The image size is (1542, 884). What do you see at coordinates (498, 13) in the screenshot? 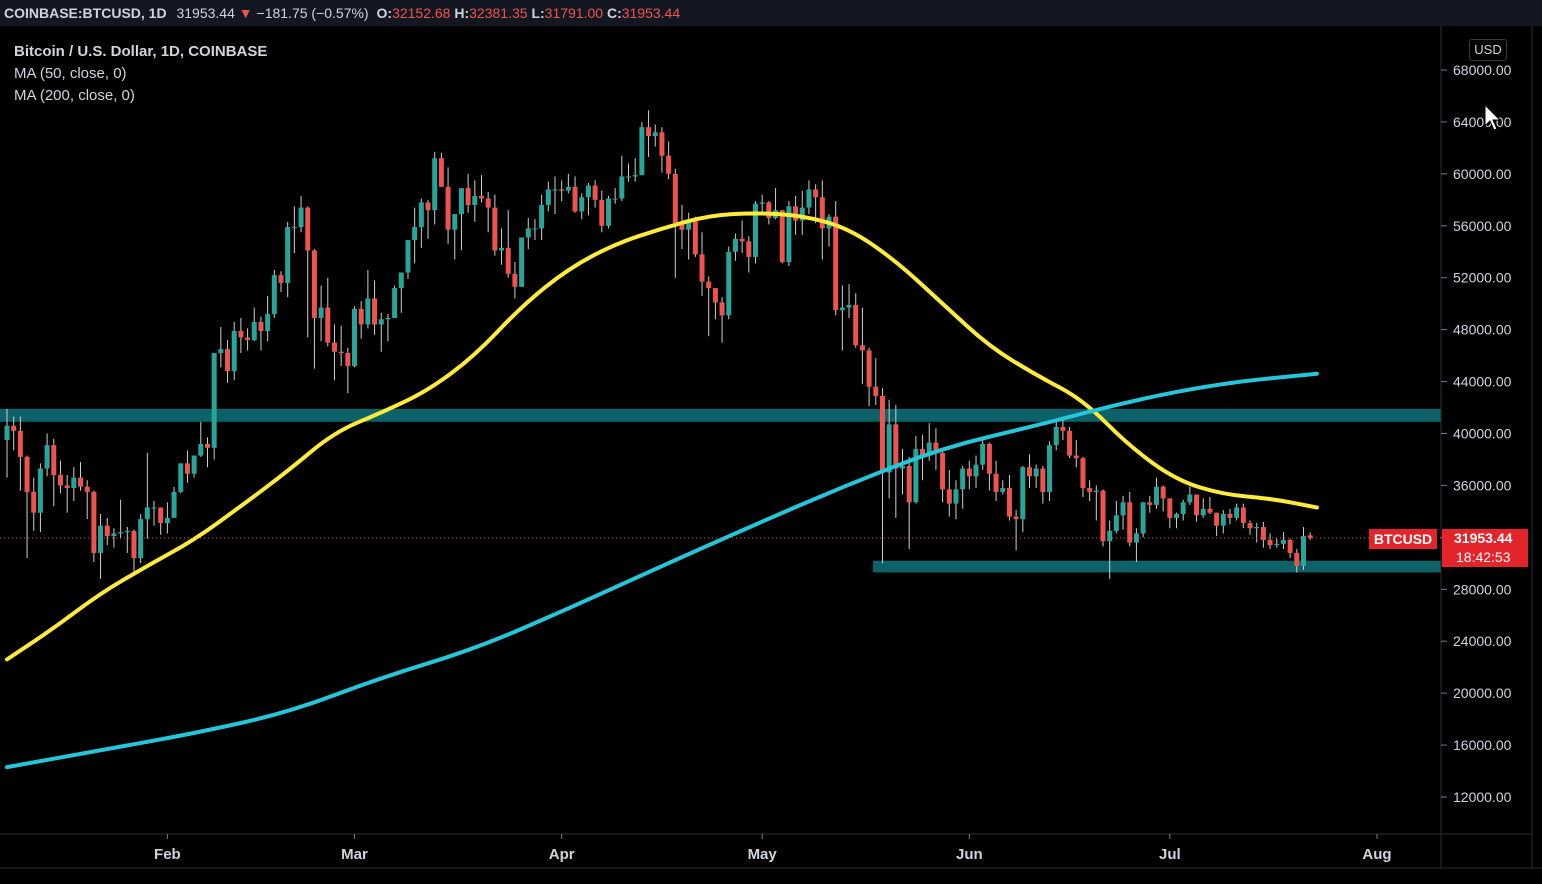
I see `high-value: 32381.35` at bounding box center [498, 13].